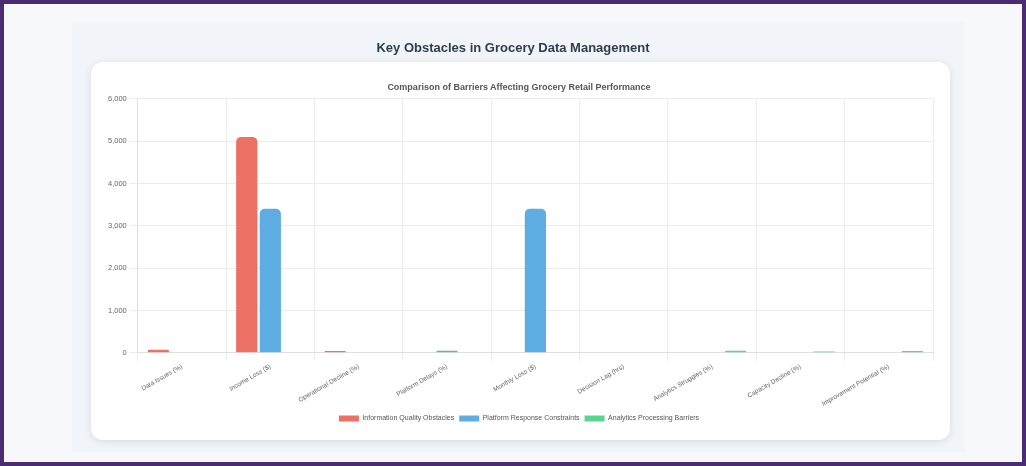 The image size is (1026, 466). I want to click on chart-title: Key Obstacles in Grocery Data Management, so click(513, 47).